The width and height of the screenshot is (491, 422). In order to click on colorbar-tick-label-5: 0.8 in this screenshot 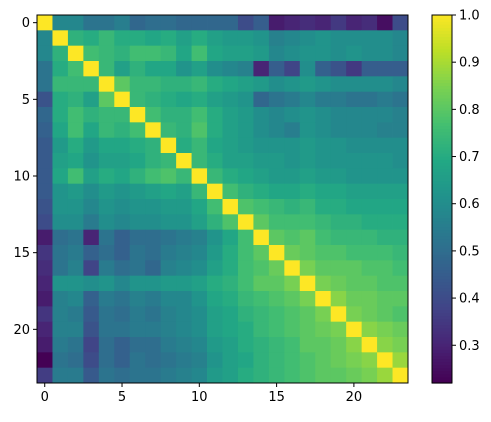, I will do `click(469, 110)`.